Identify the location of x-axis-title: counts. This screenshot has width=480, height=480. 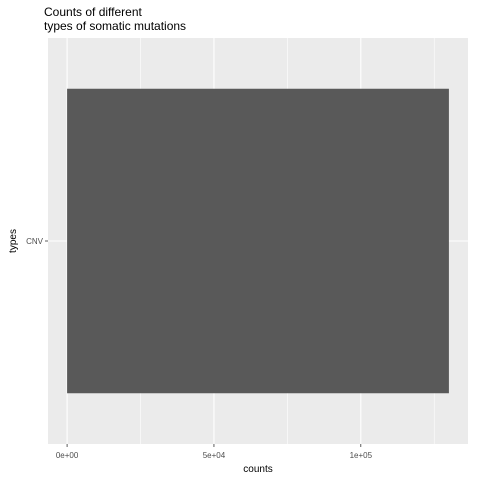
(257, 469).